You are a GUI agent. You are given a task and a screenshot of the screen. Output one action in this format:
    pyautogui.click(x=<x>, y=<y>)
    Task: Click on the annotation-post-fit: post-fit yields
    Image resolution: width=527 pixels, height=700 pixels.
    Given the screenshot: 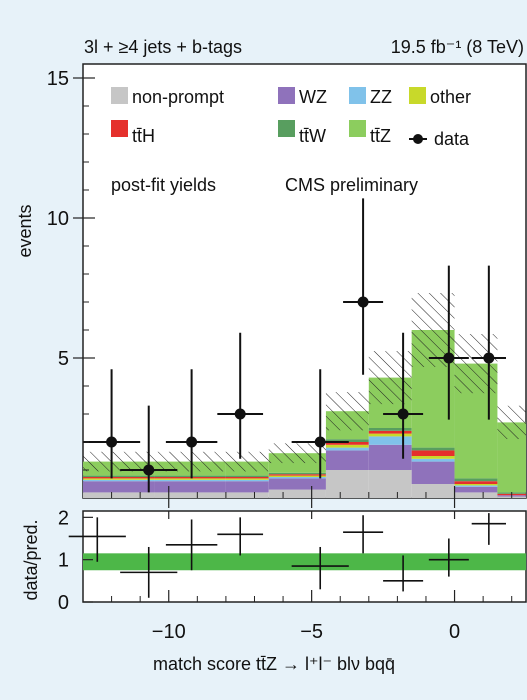 What is the action you would take?
    pyautogui.click(x=163, y=185)
    